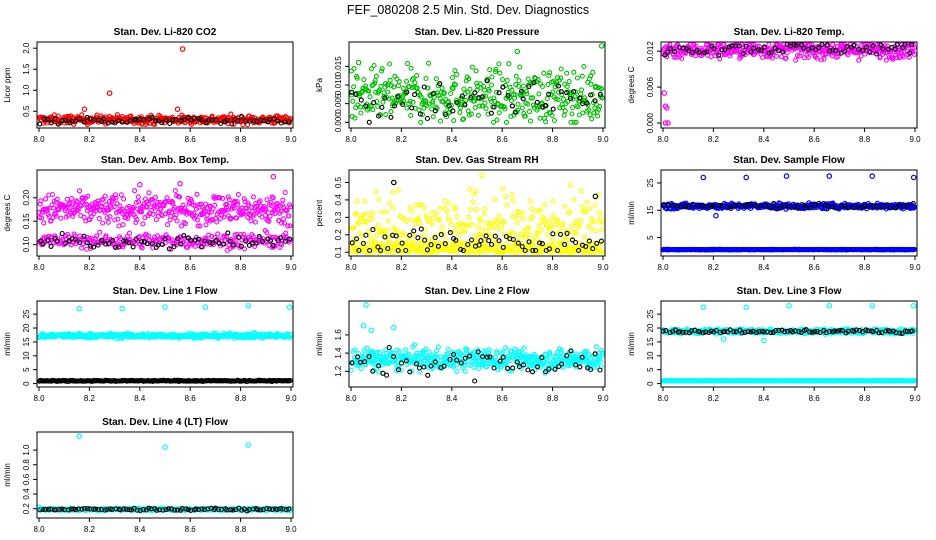 The width and height of the screenshot is (936, 540). I want to click on x-tick-label: 8.2, so click(90, 139).